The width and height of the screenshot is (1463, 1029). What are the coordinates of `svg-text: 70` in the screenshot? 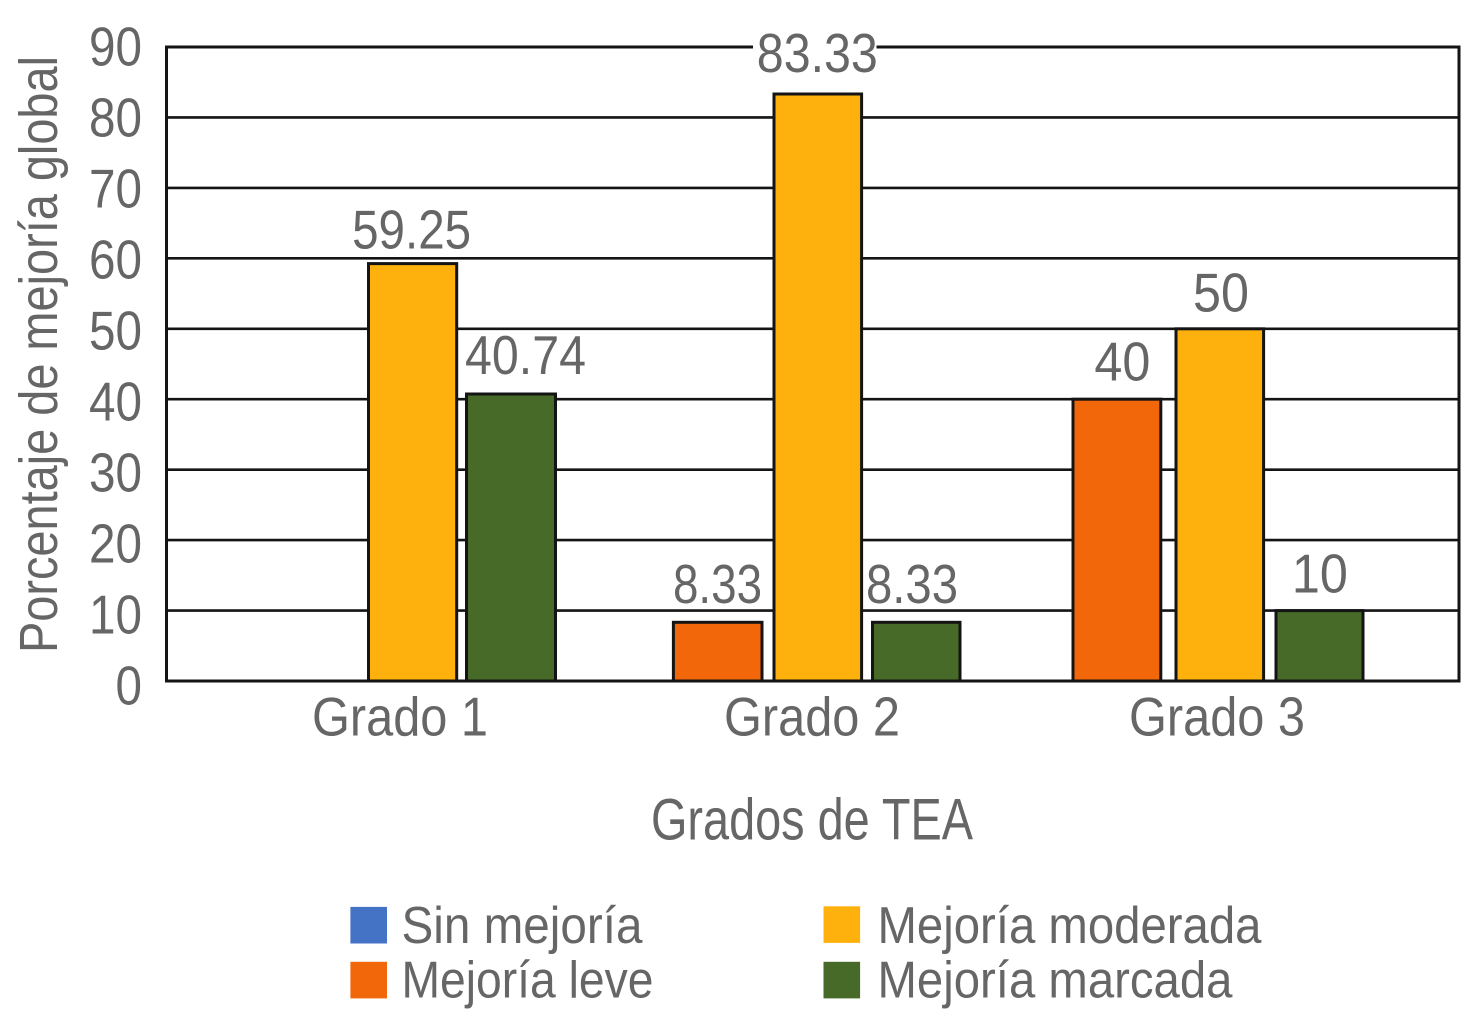 It's located at (115, 188).